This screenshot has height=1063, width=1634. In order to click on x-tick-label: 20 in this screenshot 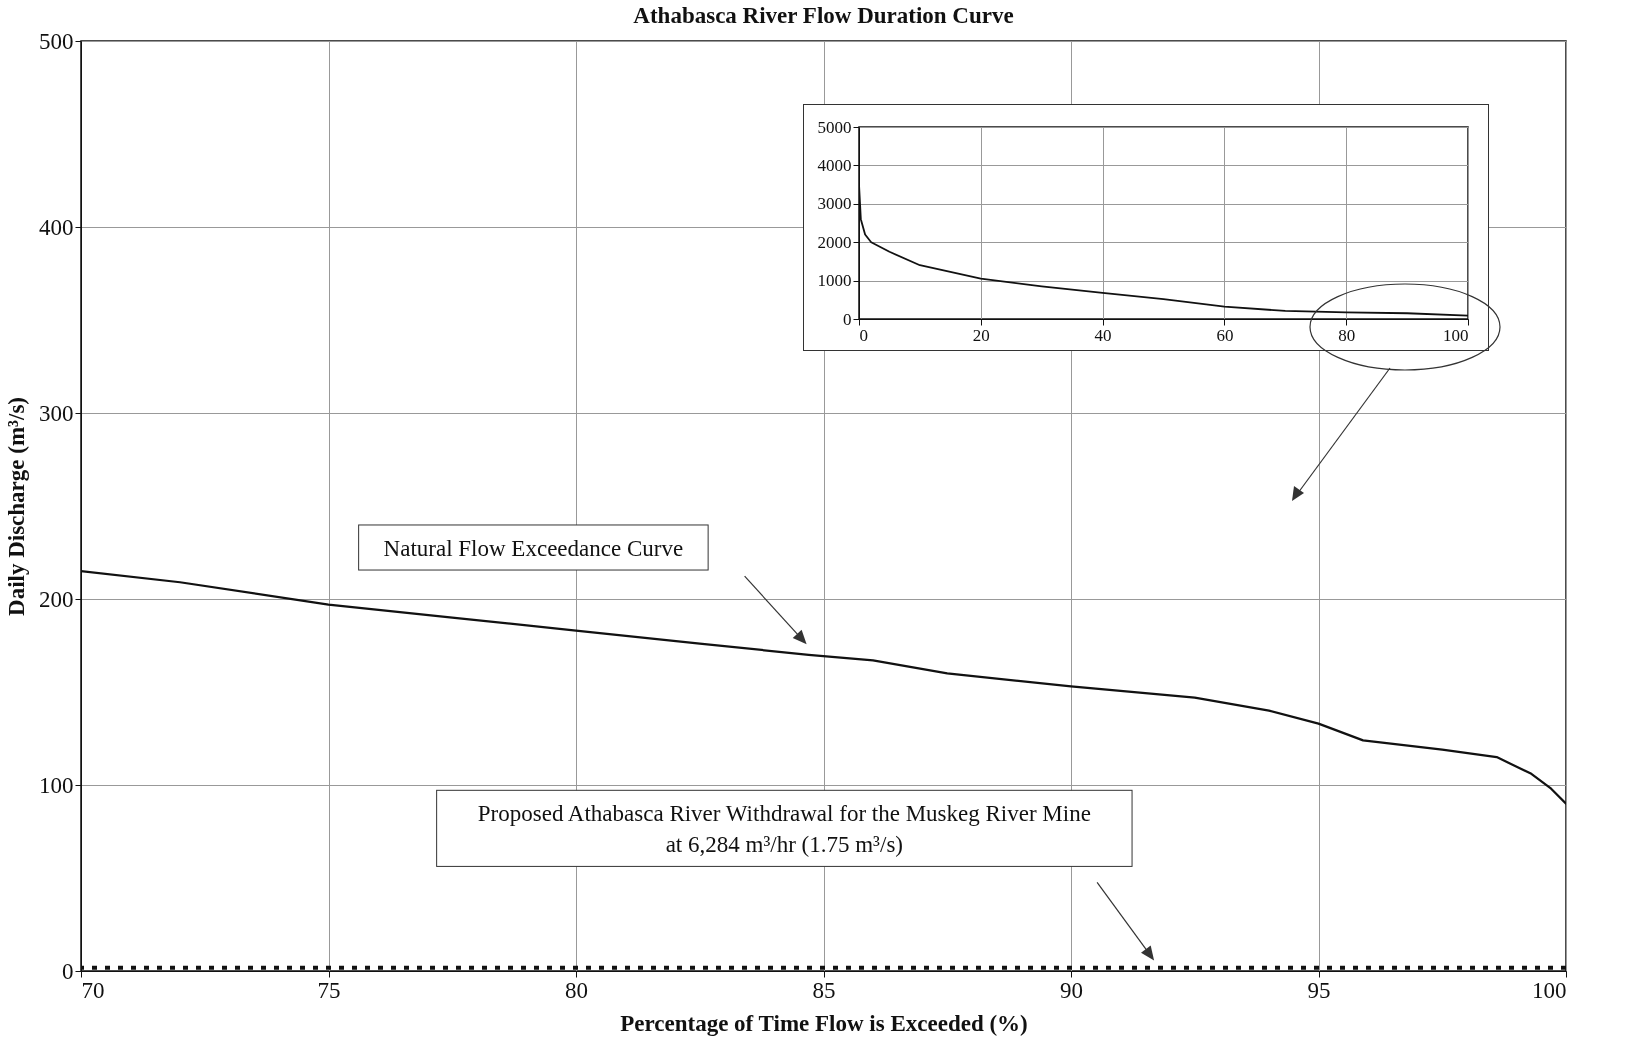, I will do `click(981, 335)`.